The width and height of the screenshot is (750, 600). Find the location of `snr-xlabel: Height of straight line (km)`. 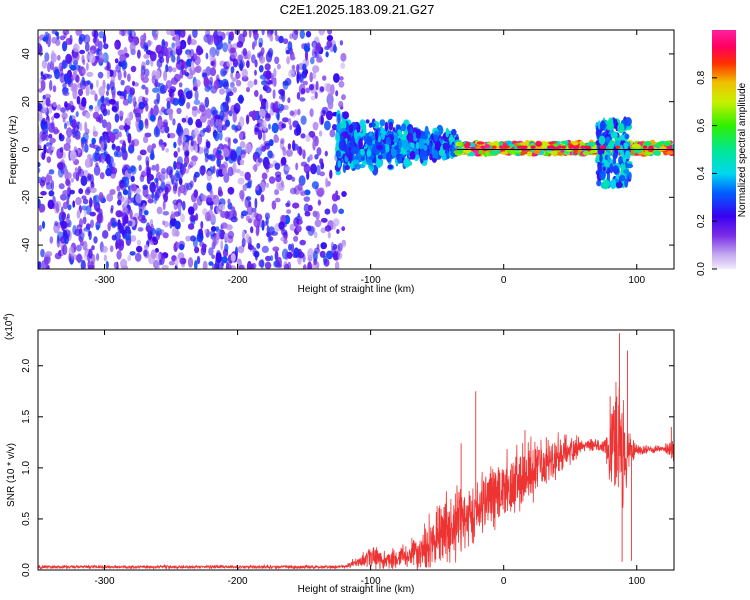

snr-xlabel: Height of straight line (km) is located at coordinates (356, 589).